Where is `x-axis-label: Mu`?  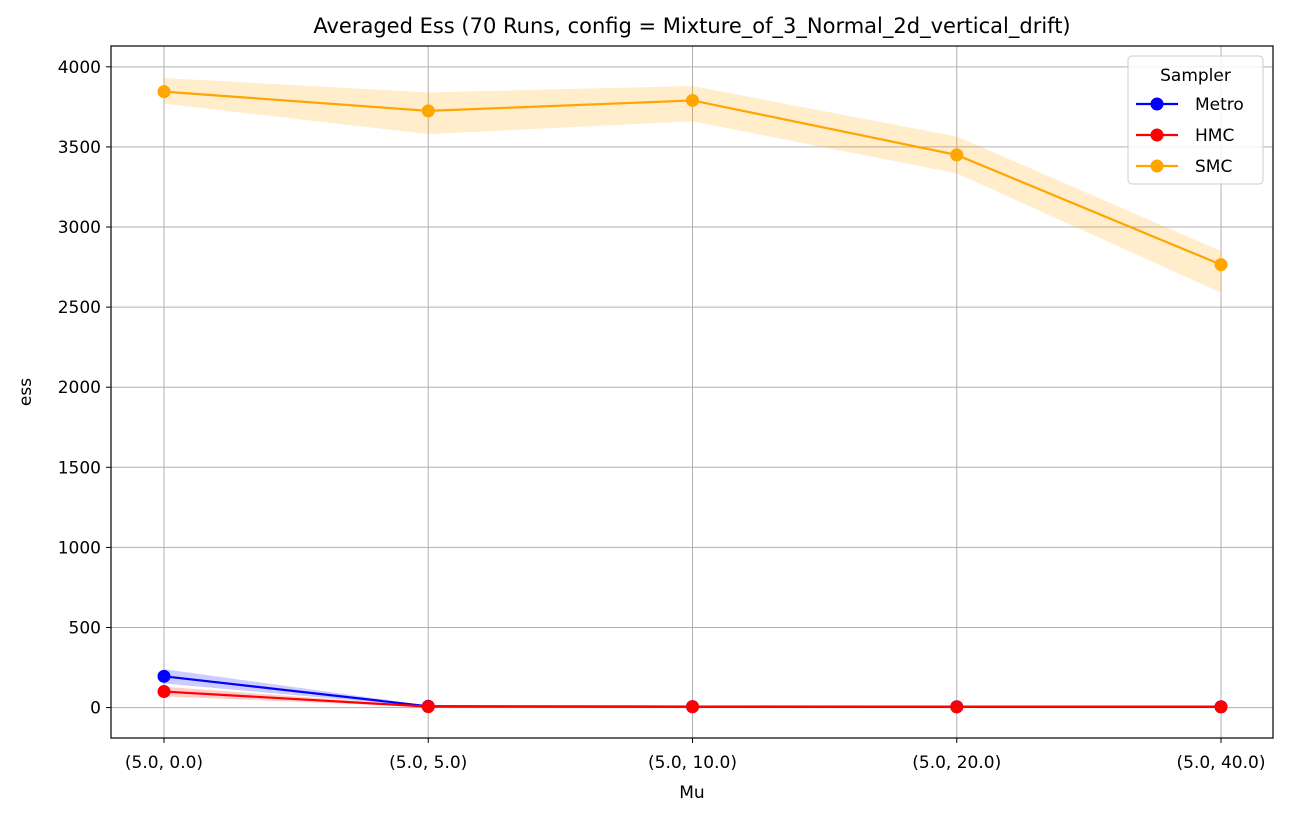
x-axis-label: Mu is located at coordinates (691, 793).